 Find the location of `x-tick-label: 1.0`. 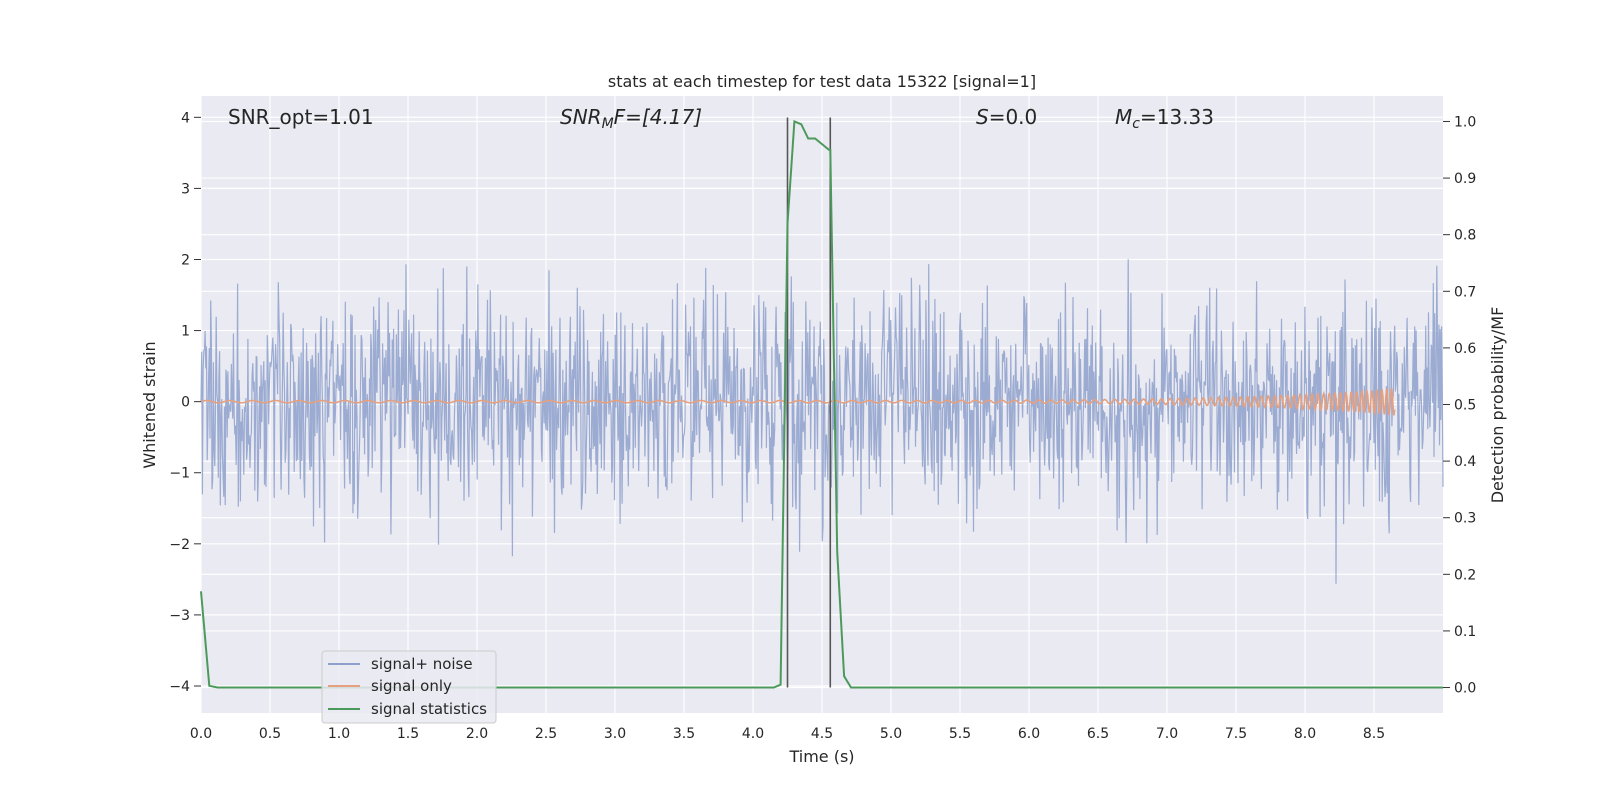

x-tick-label: 1.0 is located at coordinates (339, 734).